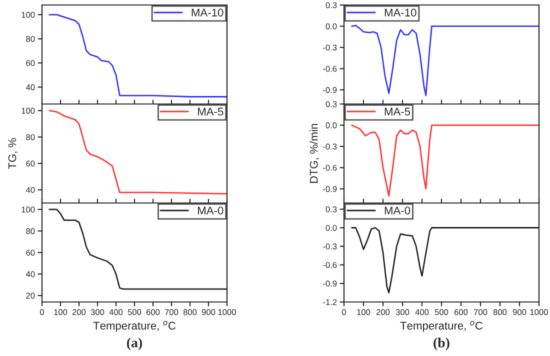 The height and width of the screenshot is (356, 550). What do you see at coordinates (13, 153) in the screenshot?
I see `y-axis-title: TG, %` at bounding box center [13, 153].